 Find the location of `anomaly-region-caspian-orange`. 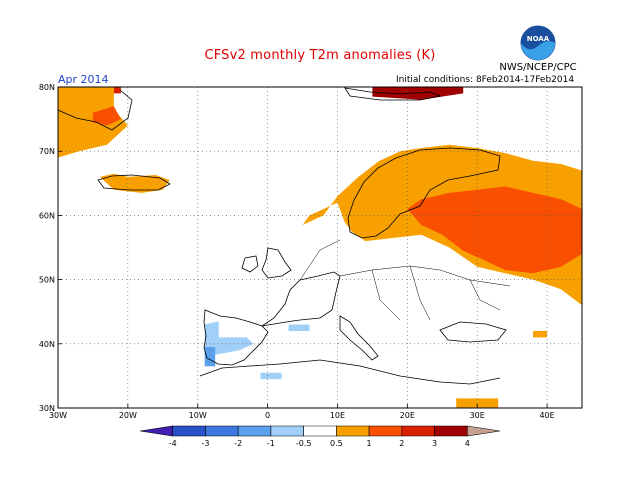

anomaly-region-caspian-orange is located at coordinates (540, 334).